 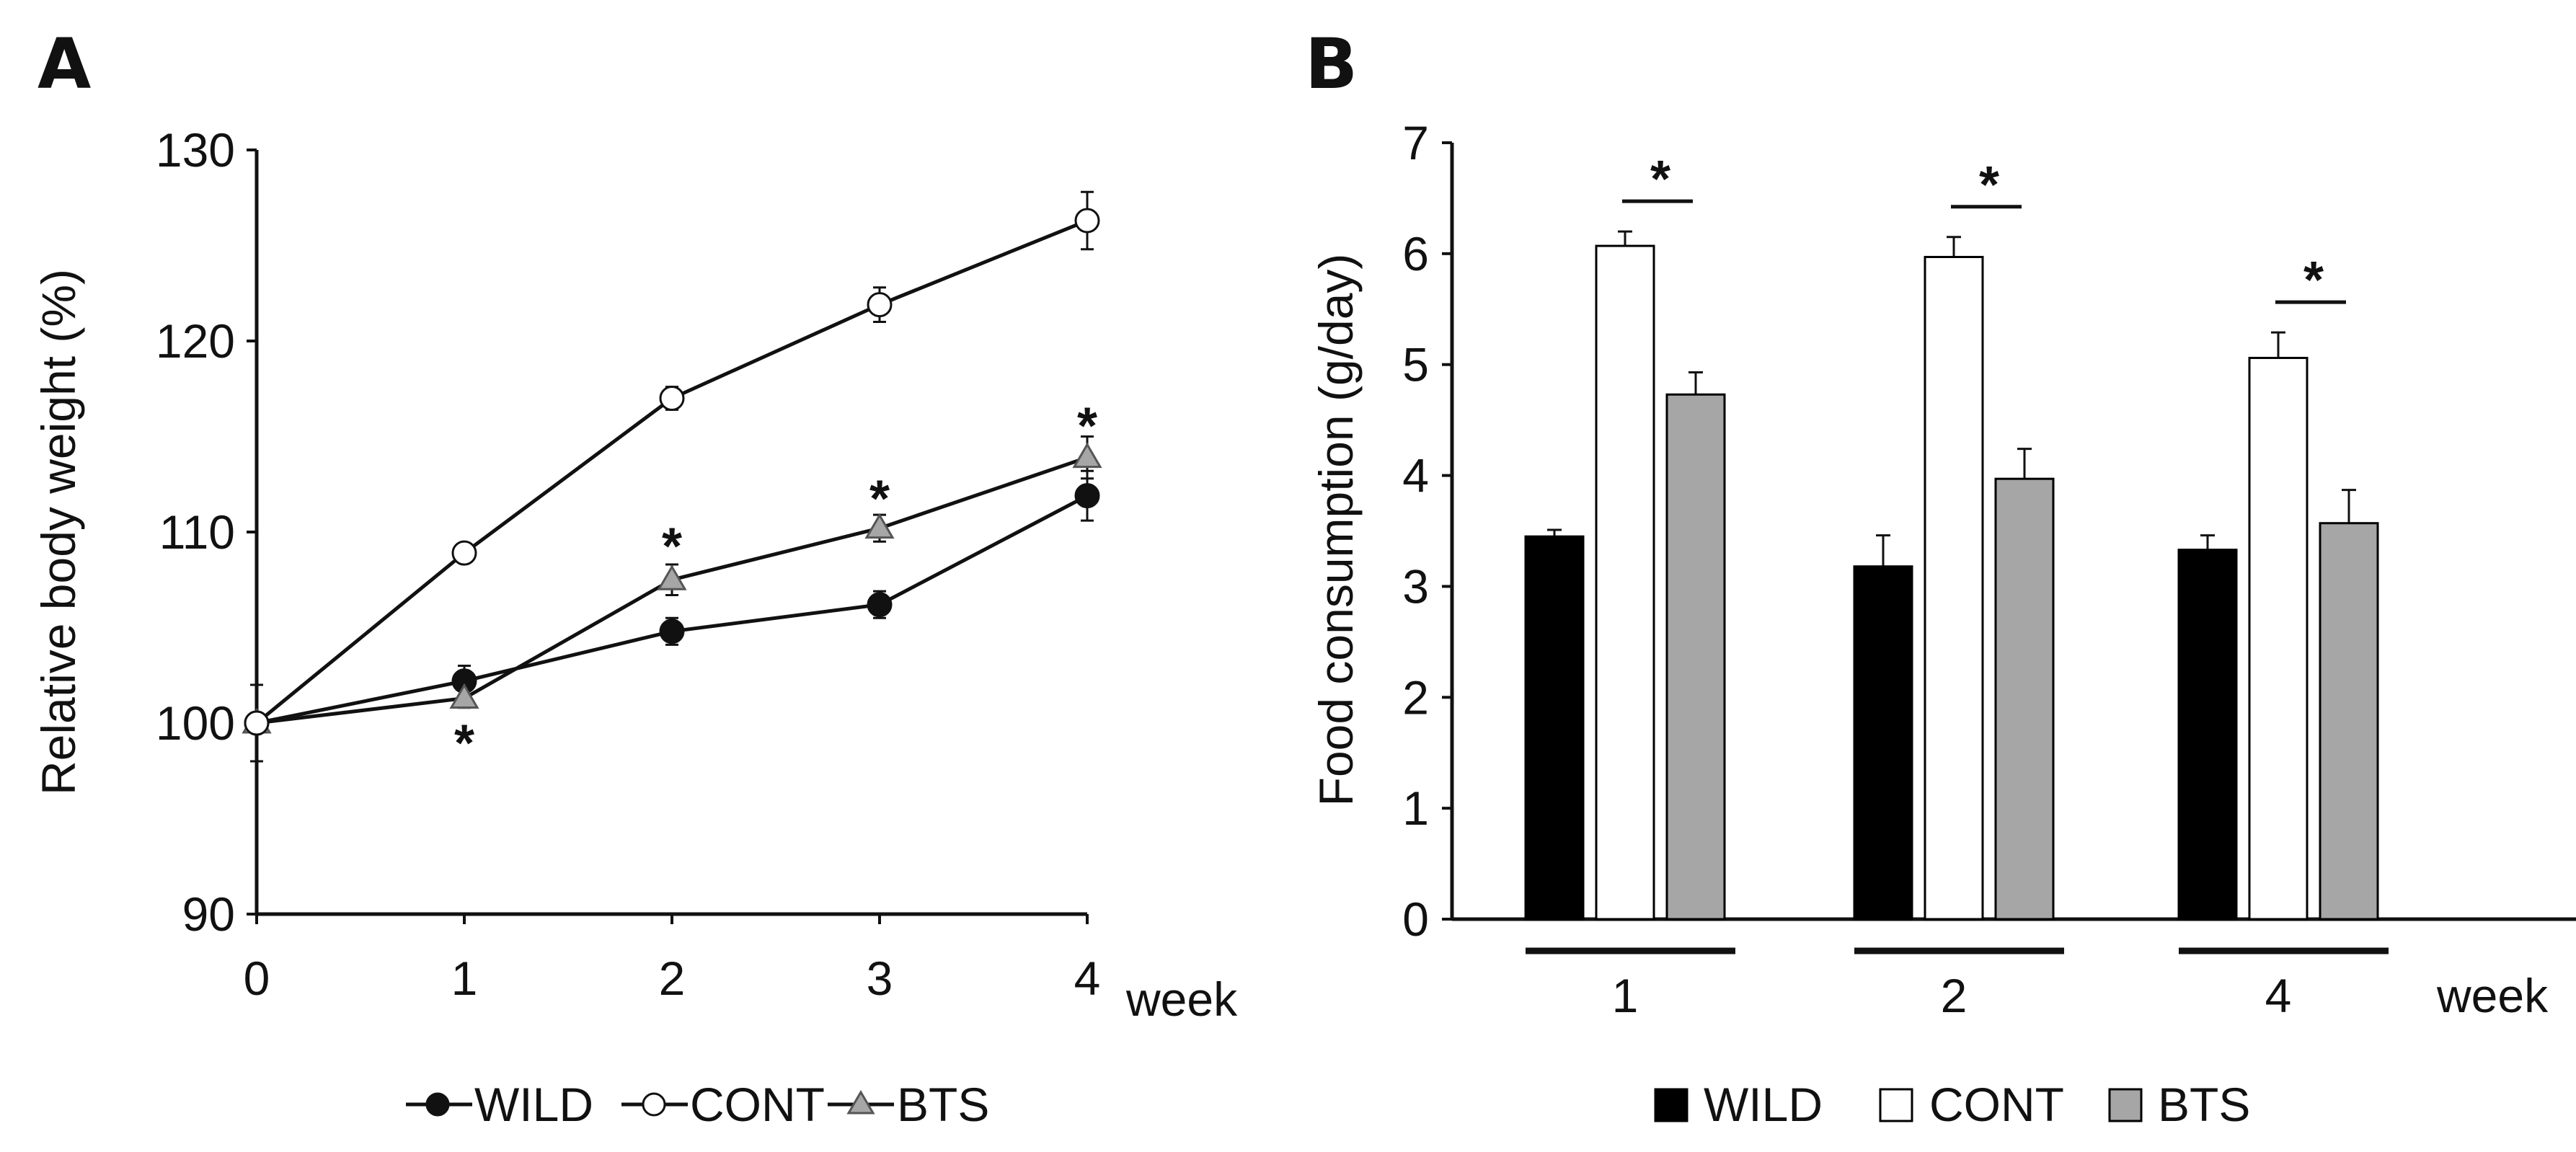 I want to click on y-tick-label: 3, so click(x=1415, y=586).